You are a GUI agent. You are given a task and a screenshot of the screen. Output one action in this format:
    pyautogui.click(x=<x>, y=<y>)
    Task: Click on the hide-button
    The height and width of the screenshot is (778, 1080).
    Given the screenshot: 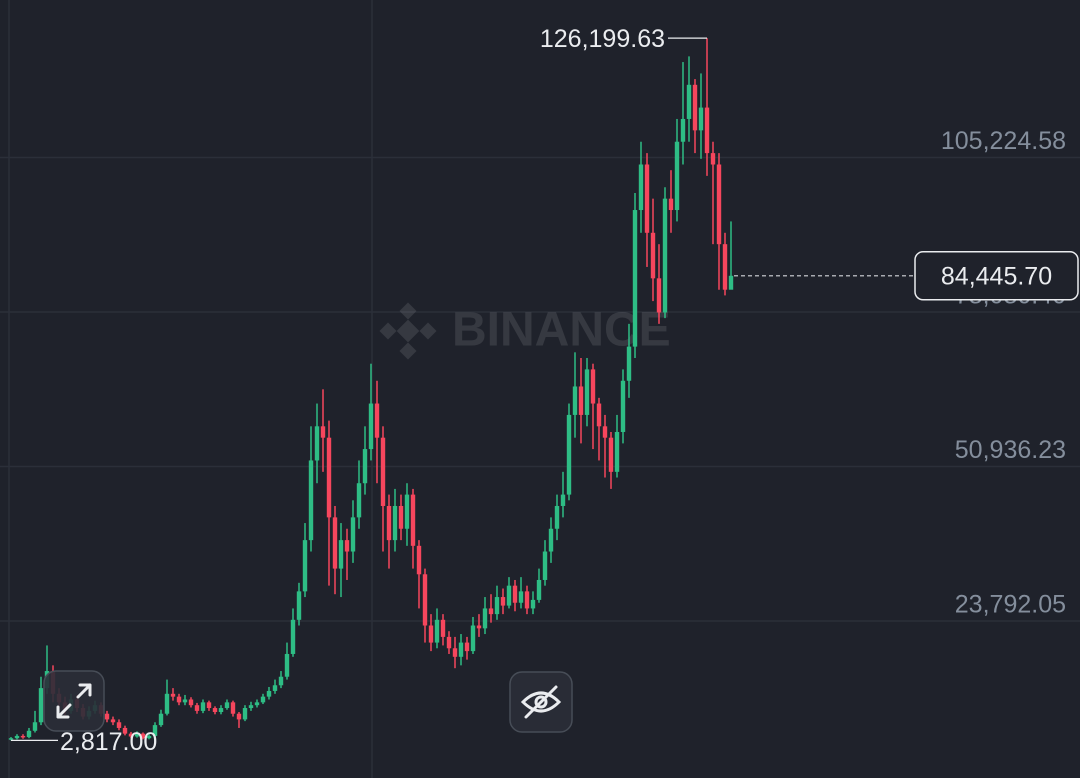 What is the action you would take?
    pyautogui.click(x=541, y=702)
    